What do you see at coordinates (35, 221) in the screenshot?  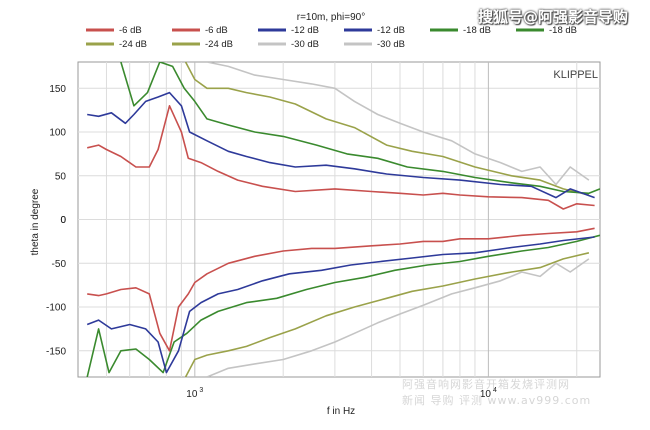 I see `y-axis-label: theta in degree` at bounding box center [35, 221].